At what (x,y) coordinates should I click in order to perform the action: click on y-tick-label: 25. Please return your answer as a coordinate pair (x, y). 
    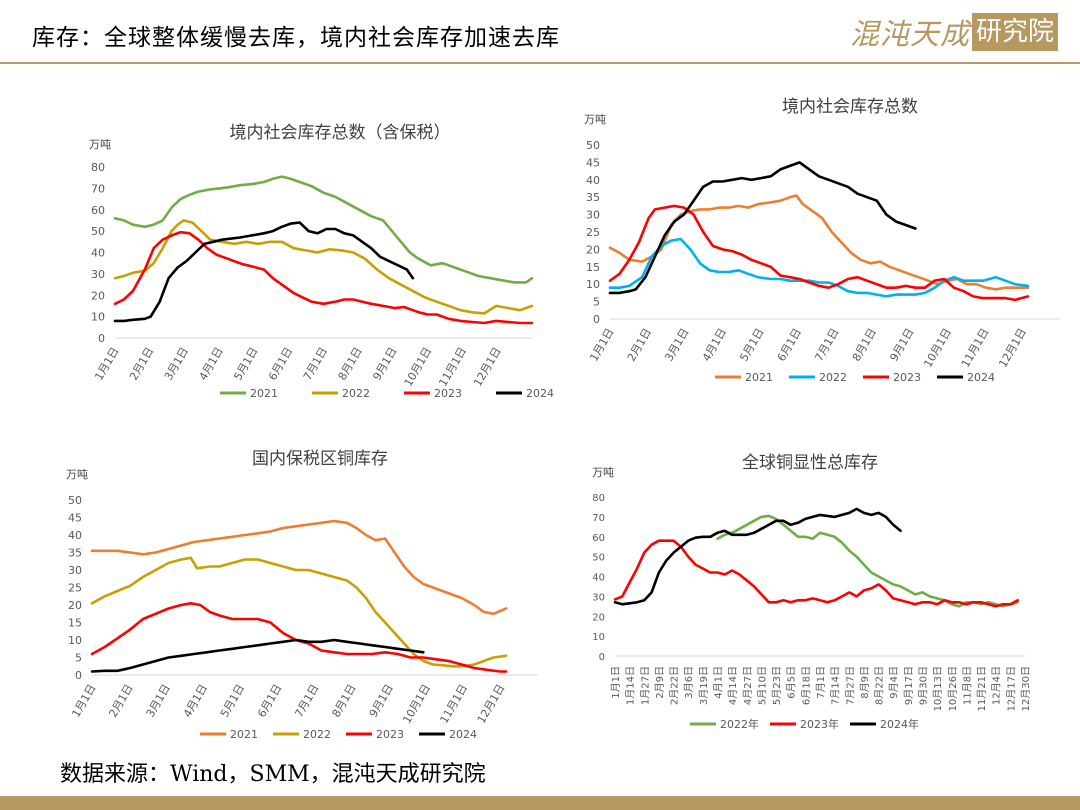
    Looking at the image, I should click on (593, 232).